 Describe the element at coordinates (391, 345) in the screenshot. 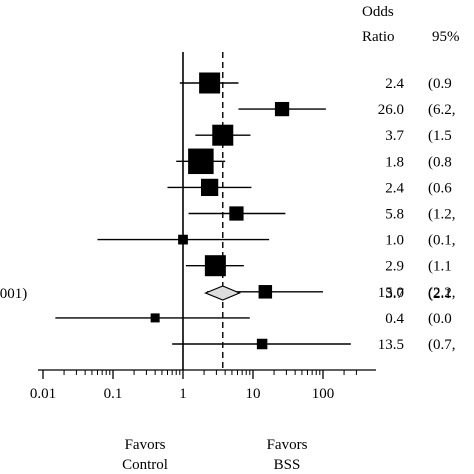

I see `odds-ratio-label: 13.5` at that location.